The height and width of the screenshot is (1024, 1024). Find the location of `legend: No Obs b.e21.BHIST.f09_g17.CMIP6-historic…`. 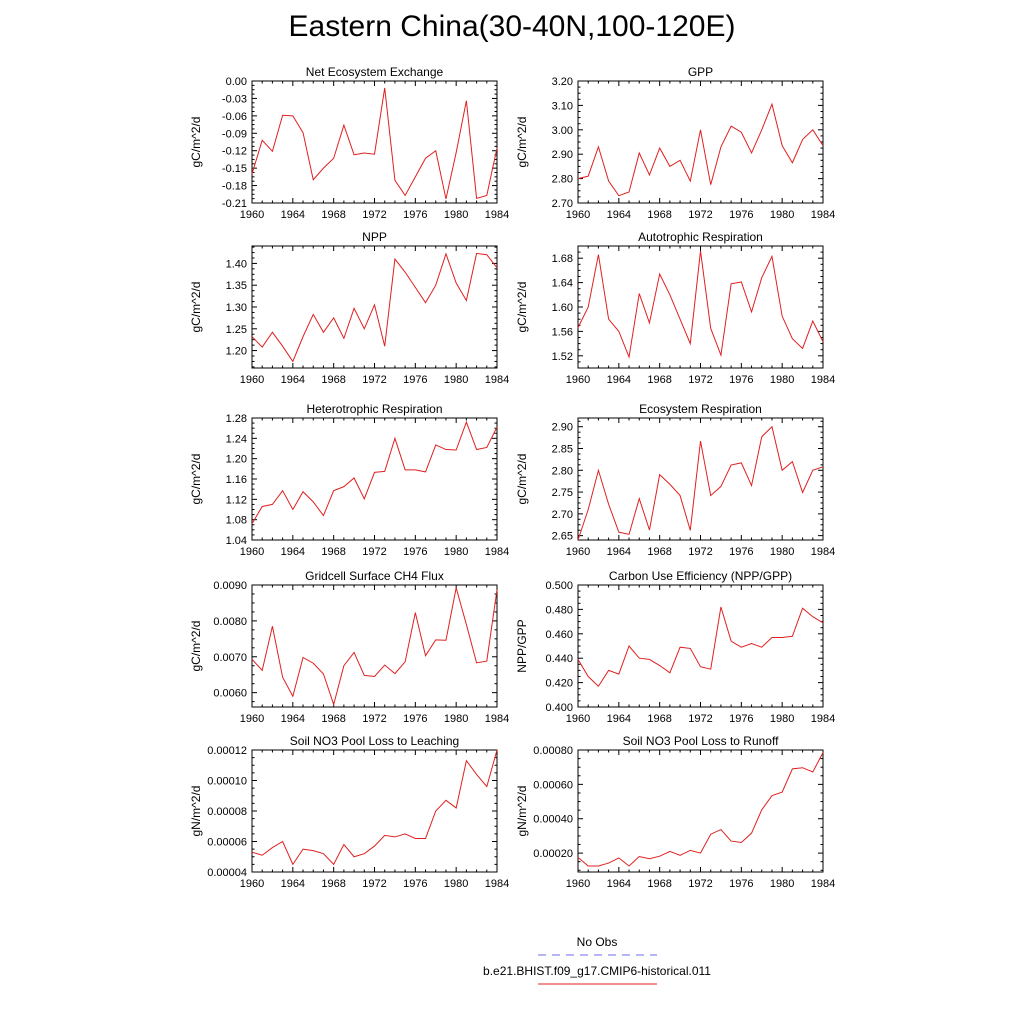

legend: No Obs b.e21.BHIST.f09_g17.CMIP6-historic… is located at coordinates (597, 960).